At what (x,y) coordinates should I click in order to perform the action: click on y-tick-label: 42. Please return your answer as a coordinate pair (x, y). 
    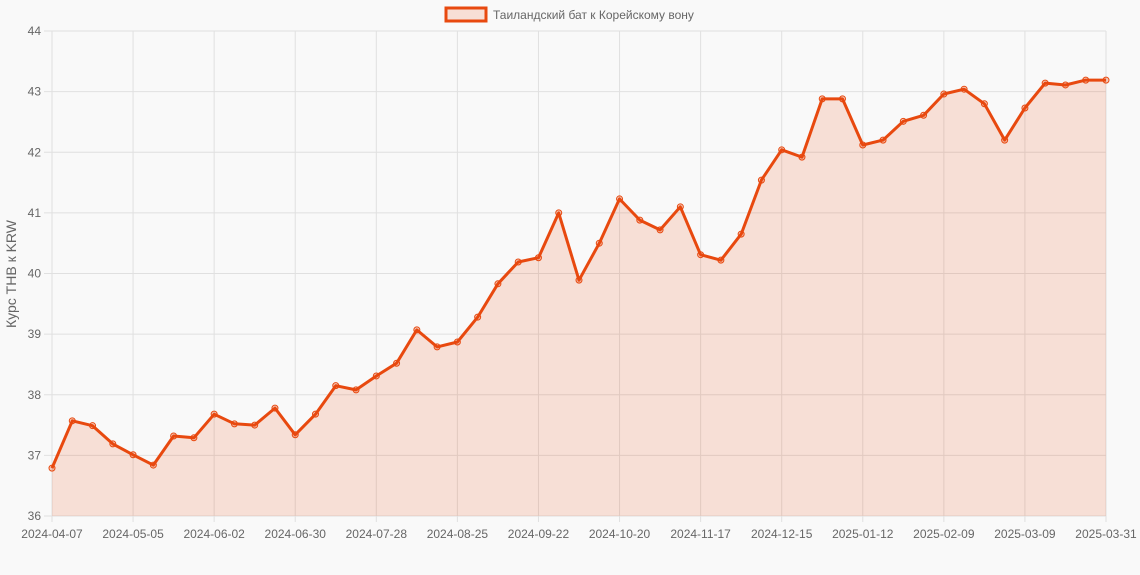
    Looking at the image, I should click on (35, 152).